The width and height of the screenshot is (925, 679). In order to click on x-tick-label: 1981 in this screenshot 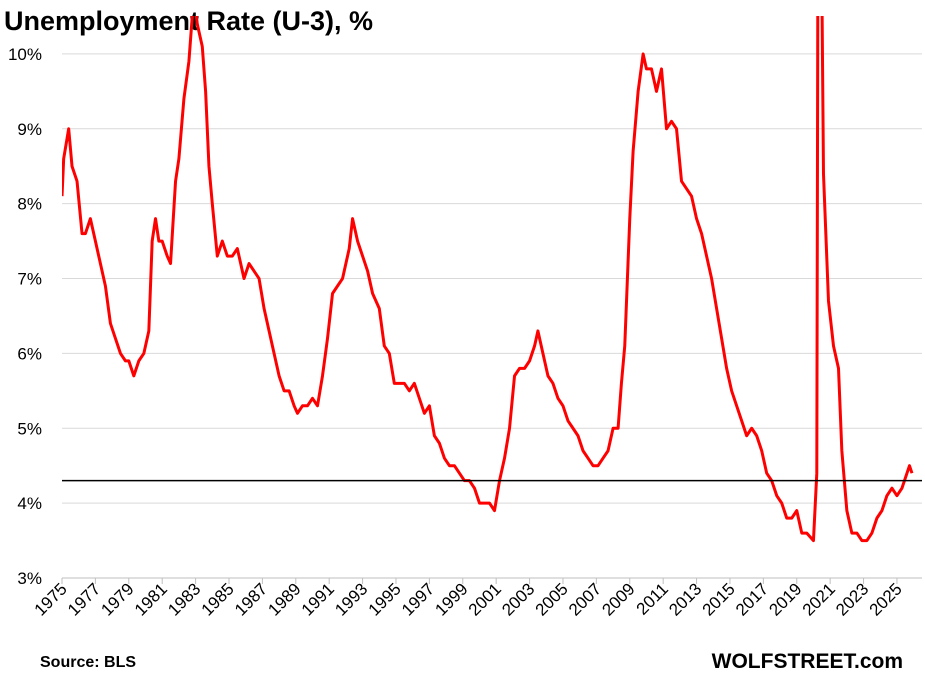, I will do `click(151, 599)`.